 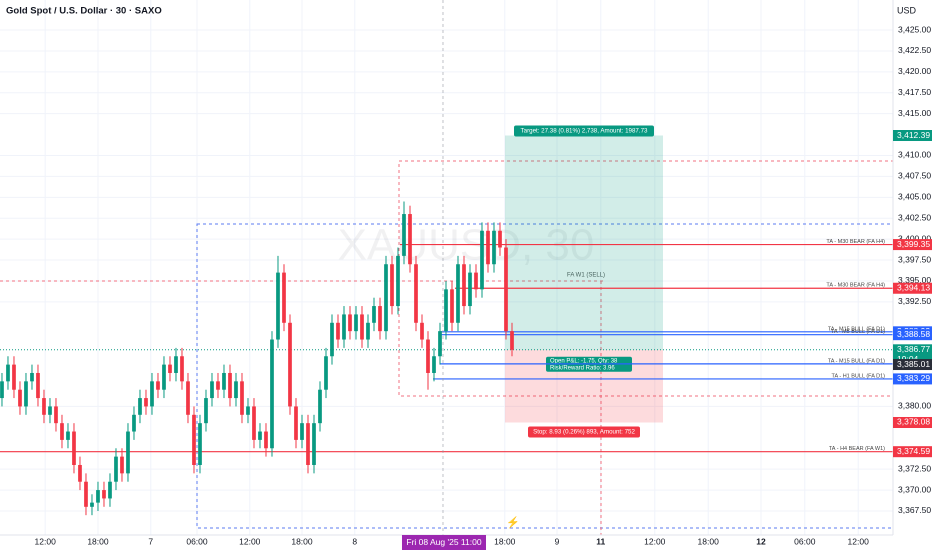 I want to click on zone-label: FA W1 (SELL), so click(x=586, y=276).